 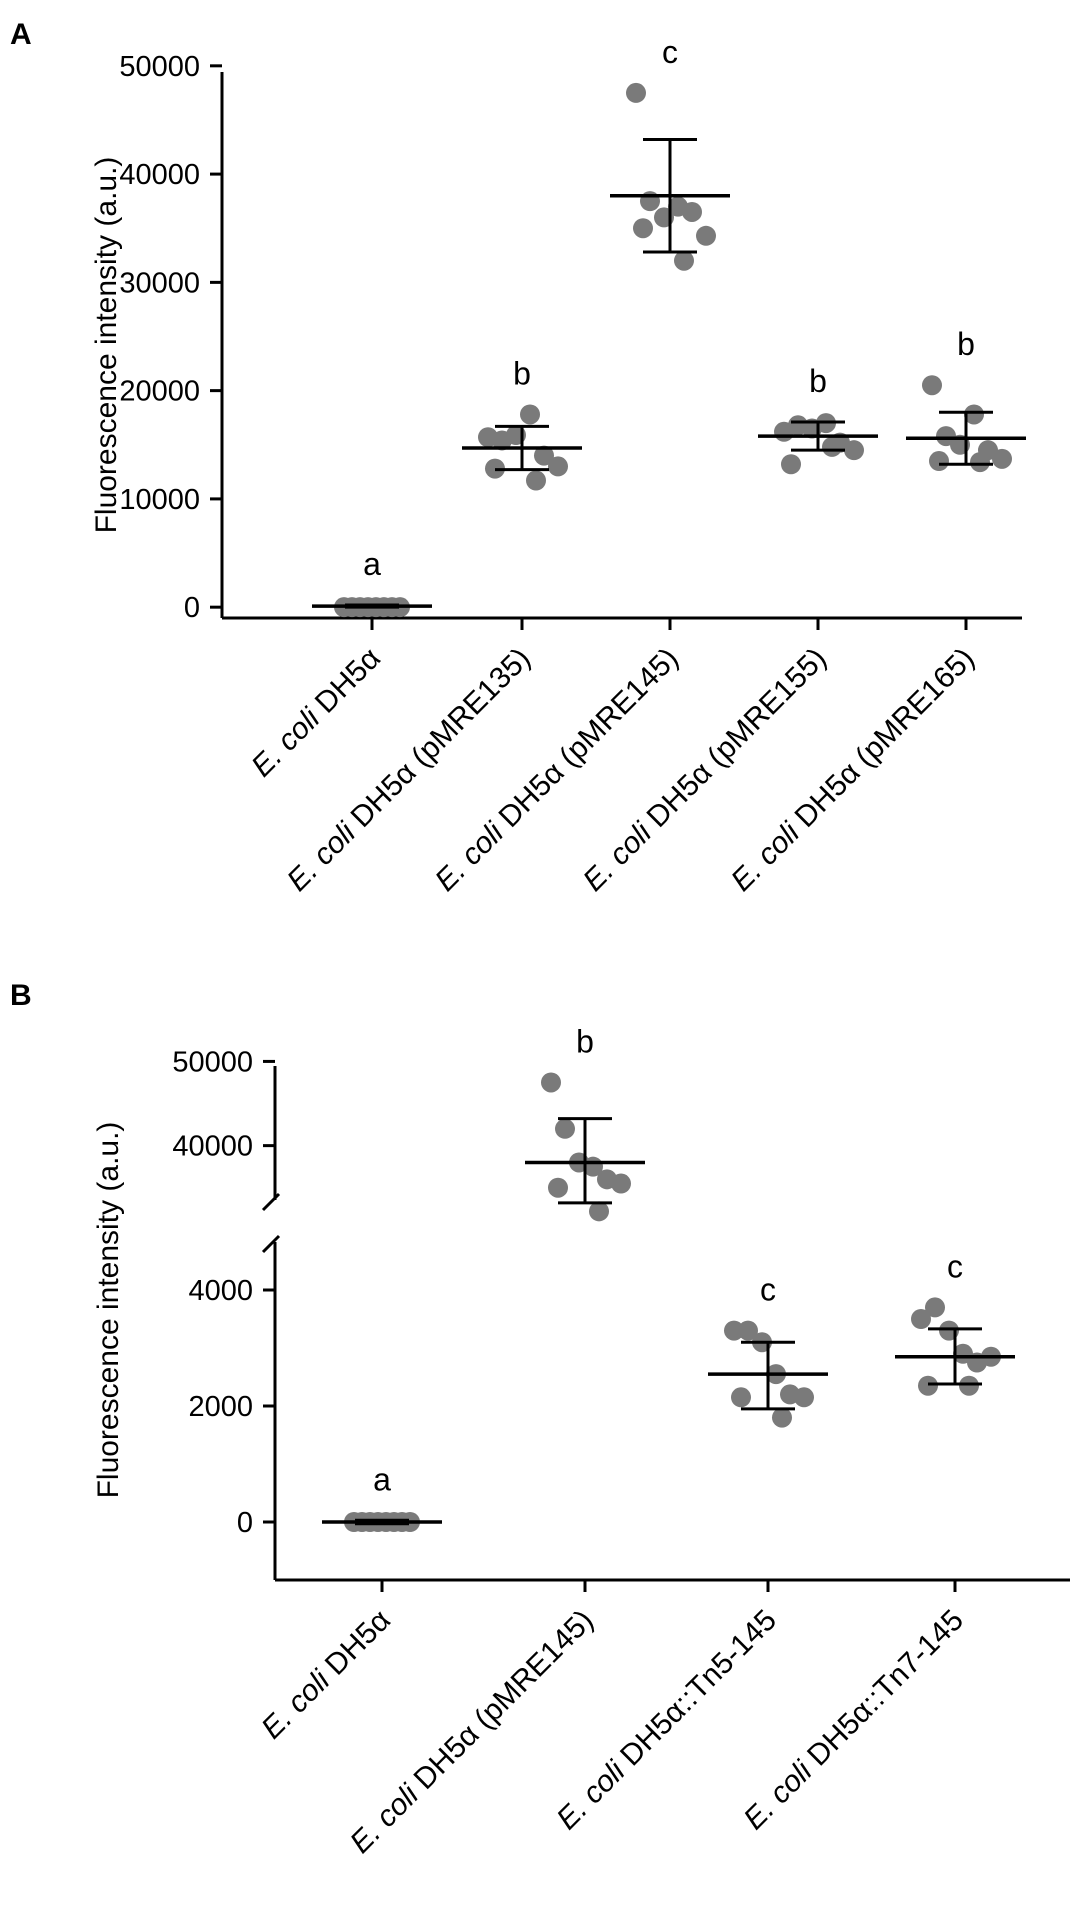 What do you see at coordinates (159, 283) in the screenshot?
I see `y-tick-label-a: 30000` at bounding box center [159, 283].